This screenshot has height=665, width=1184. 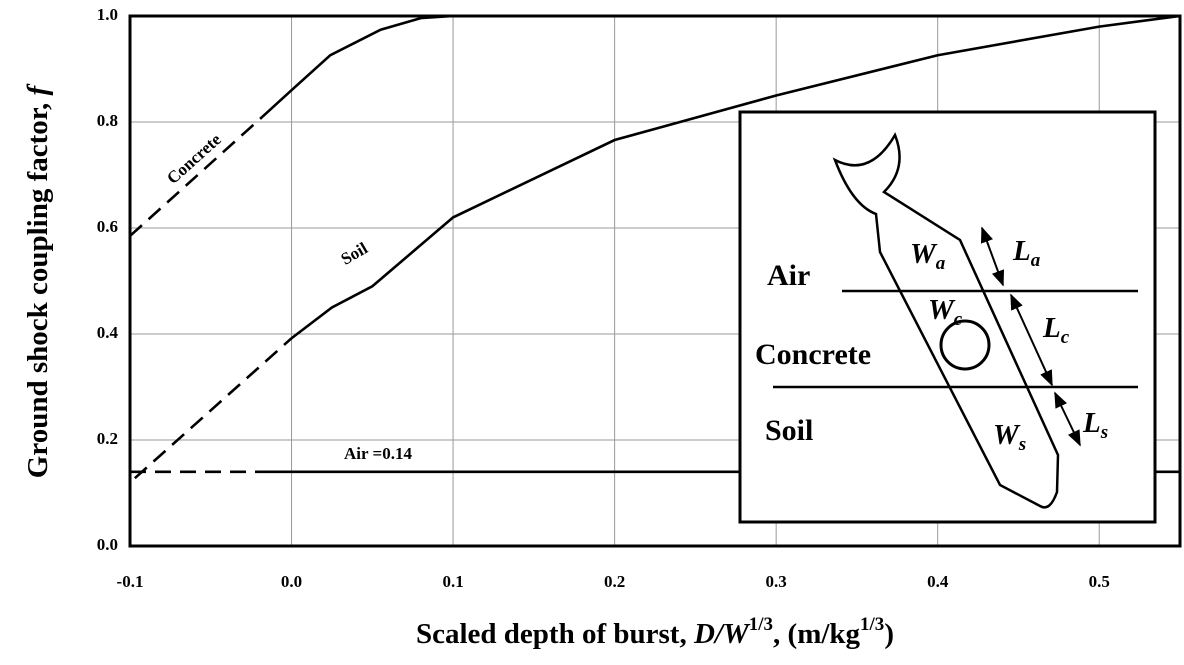 What do you see at coordinates (108, 332) in the screenshot?
I see `y-tick-label: 0.4` at bounding box center [108, 332].